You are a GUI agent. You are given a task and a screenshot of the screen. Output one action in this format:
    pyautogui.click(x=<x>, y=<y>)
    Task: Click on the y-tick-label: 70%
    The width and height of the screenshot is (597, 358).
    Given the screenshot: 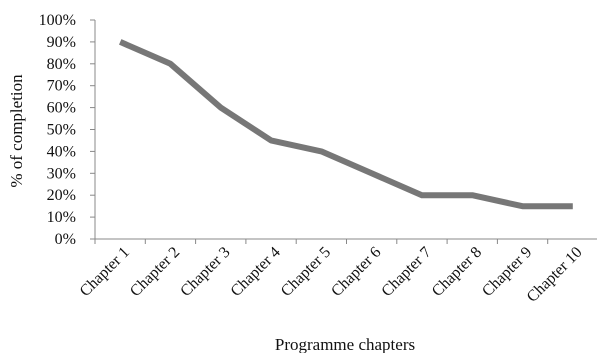 What is the action you would take?
    pyautogui.click(x=61, y=86)
    